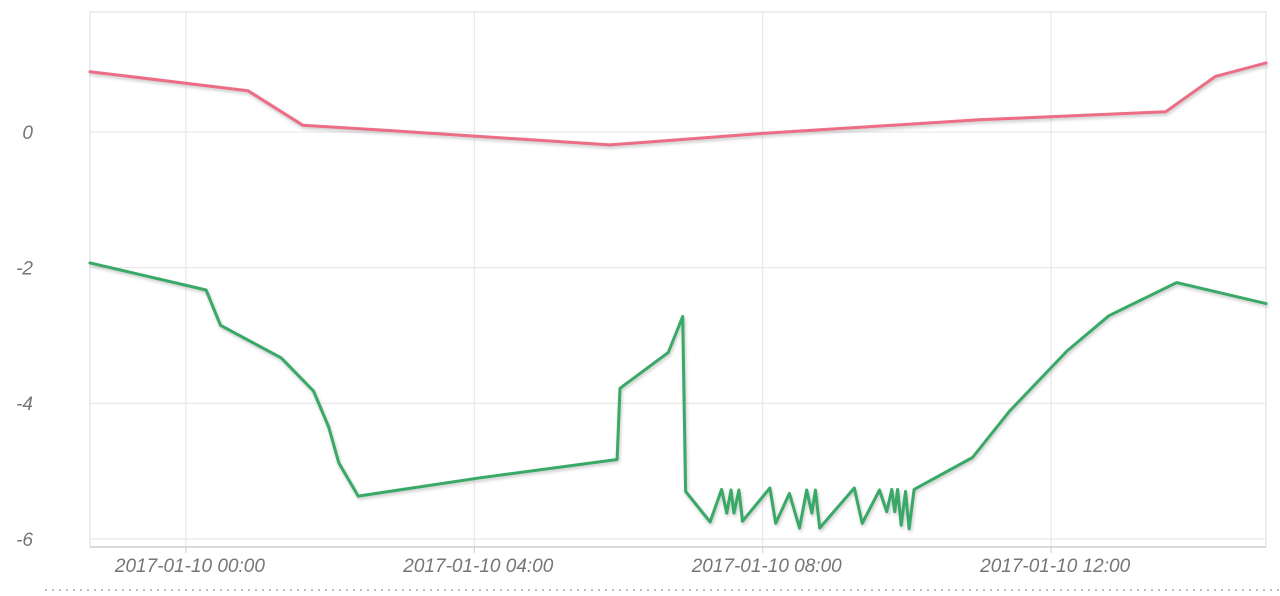  What do you see at coordinates (24, 540) in the screenshot?
I see `y-axis-tick-label: -6` at bounding box center [24, 540].